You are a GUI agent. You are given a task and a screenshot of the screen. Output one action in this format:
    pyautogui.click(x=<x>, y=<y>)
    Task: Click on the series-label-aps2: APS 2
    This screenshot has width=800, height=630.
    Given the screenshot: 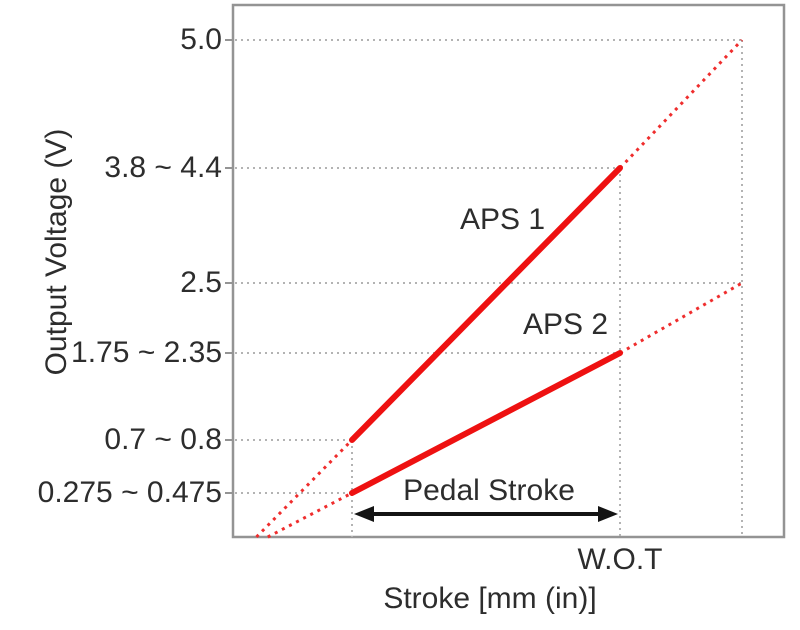 What is the action you would take?
    pyautogui.click(x=566, y=324)
    